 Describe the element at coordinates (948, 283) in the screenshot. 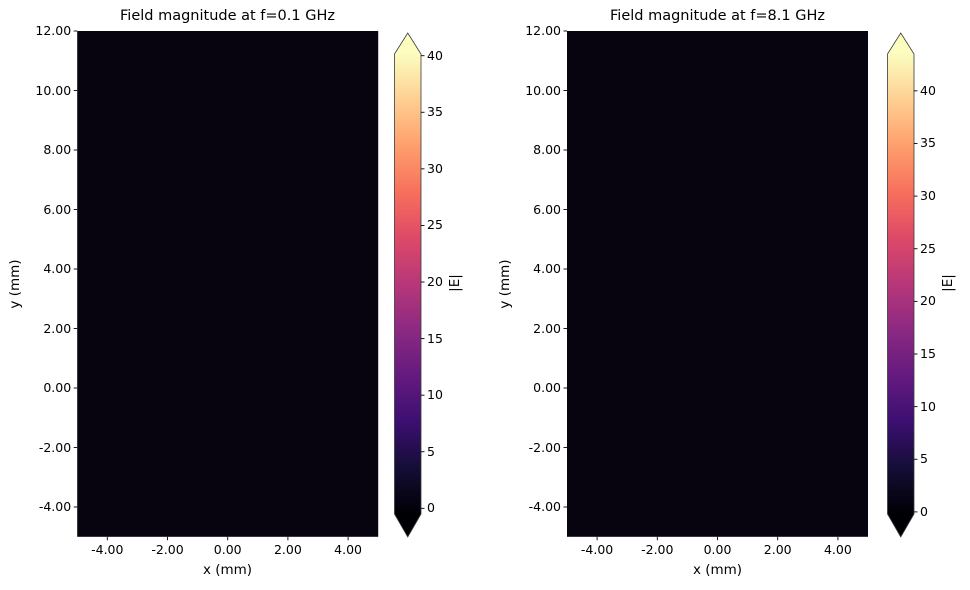

I see `subplot-1-colorbar-label: |E|` at that location.